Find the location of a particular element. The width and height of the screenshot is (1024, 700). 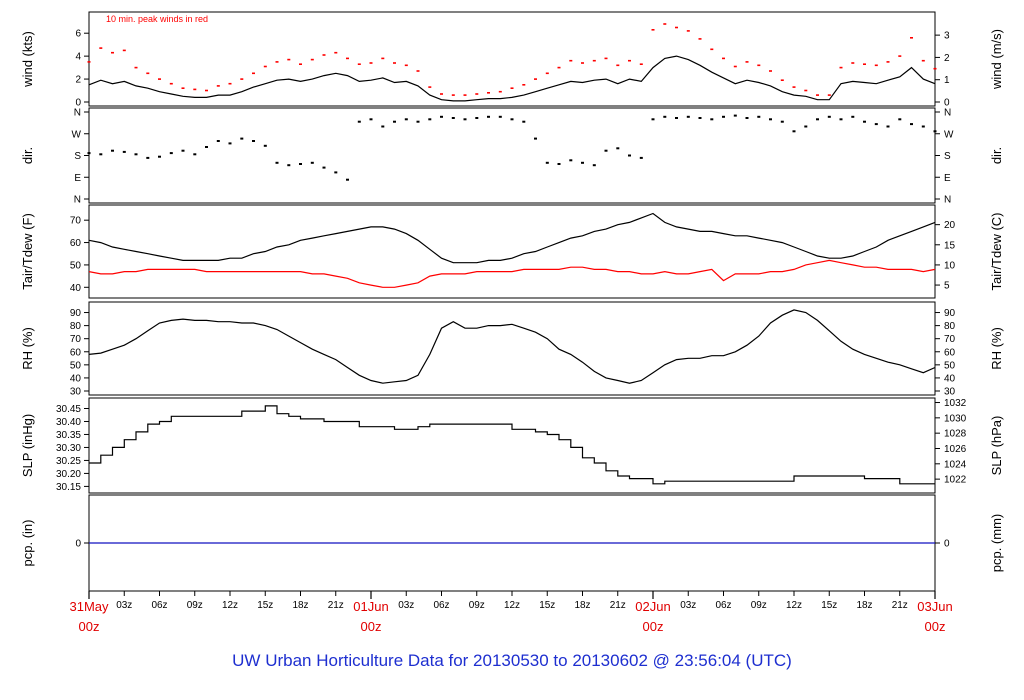

y-tick-label: 90 is located at coordinates (76, 313).